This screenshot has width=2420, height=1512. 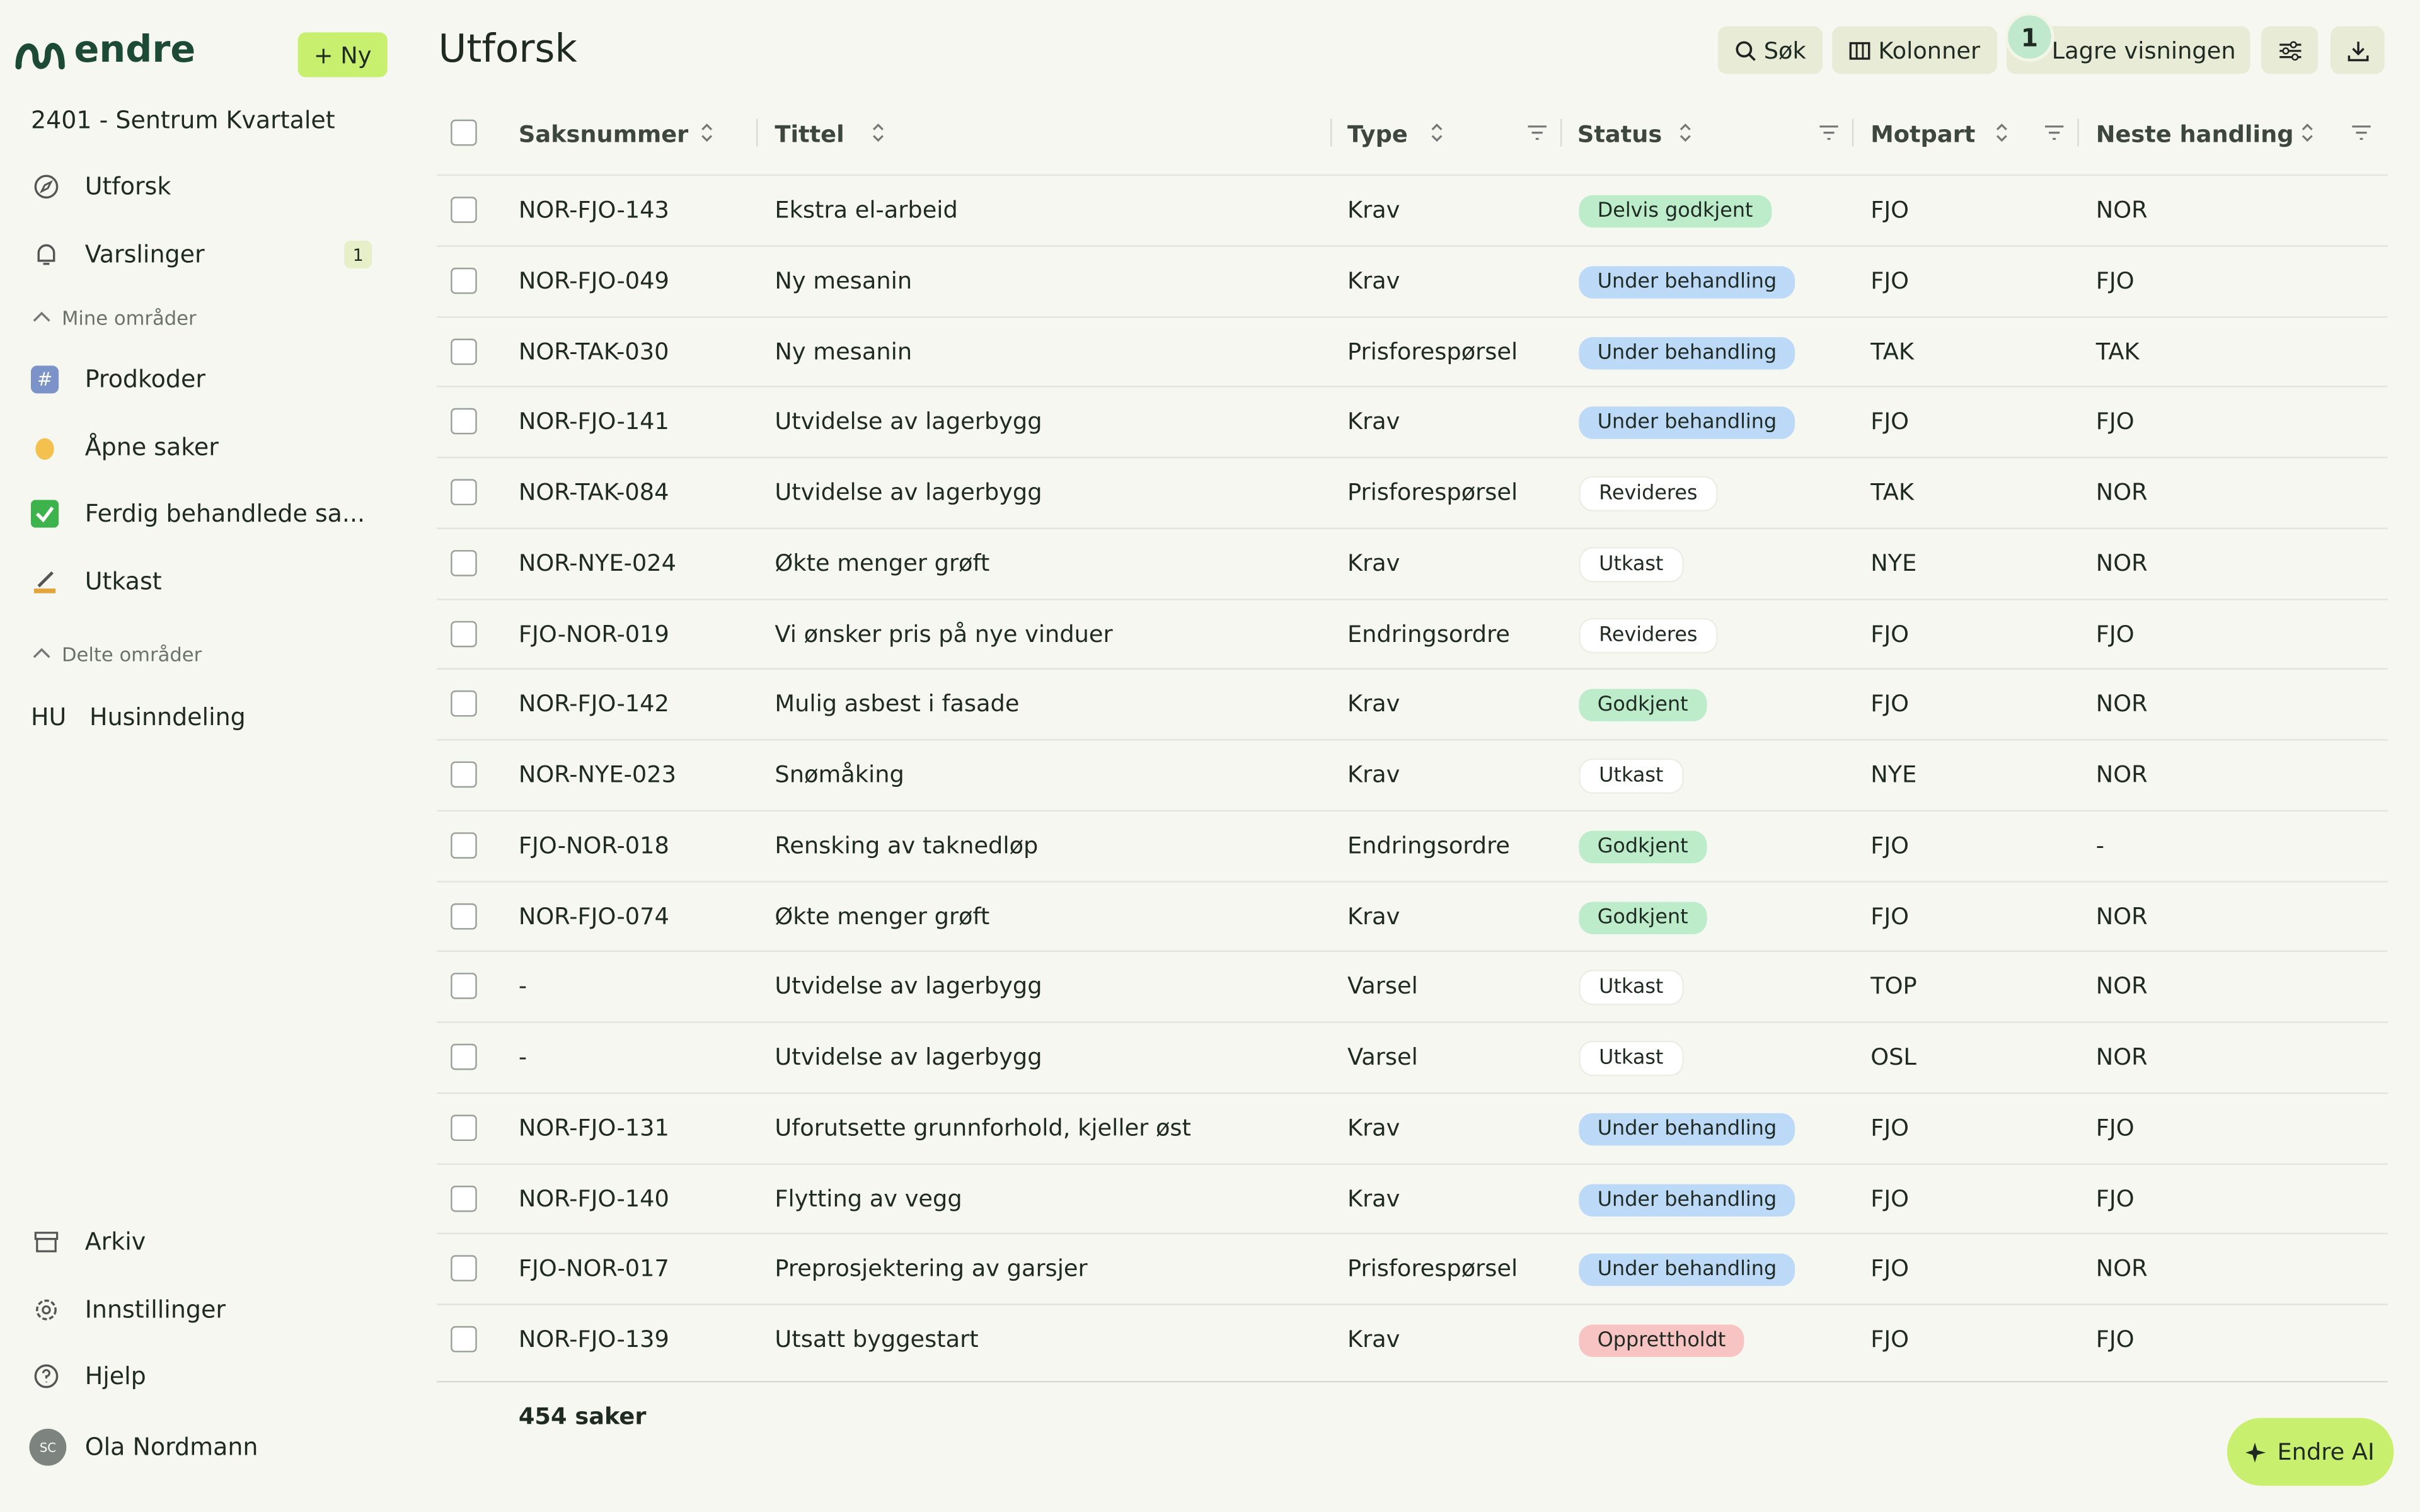 I want to click on column-header: Neste handling, so click(x=2195, y=134).